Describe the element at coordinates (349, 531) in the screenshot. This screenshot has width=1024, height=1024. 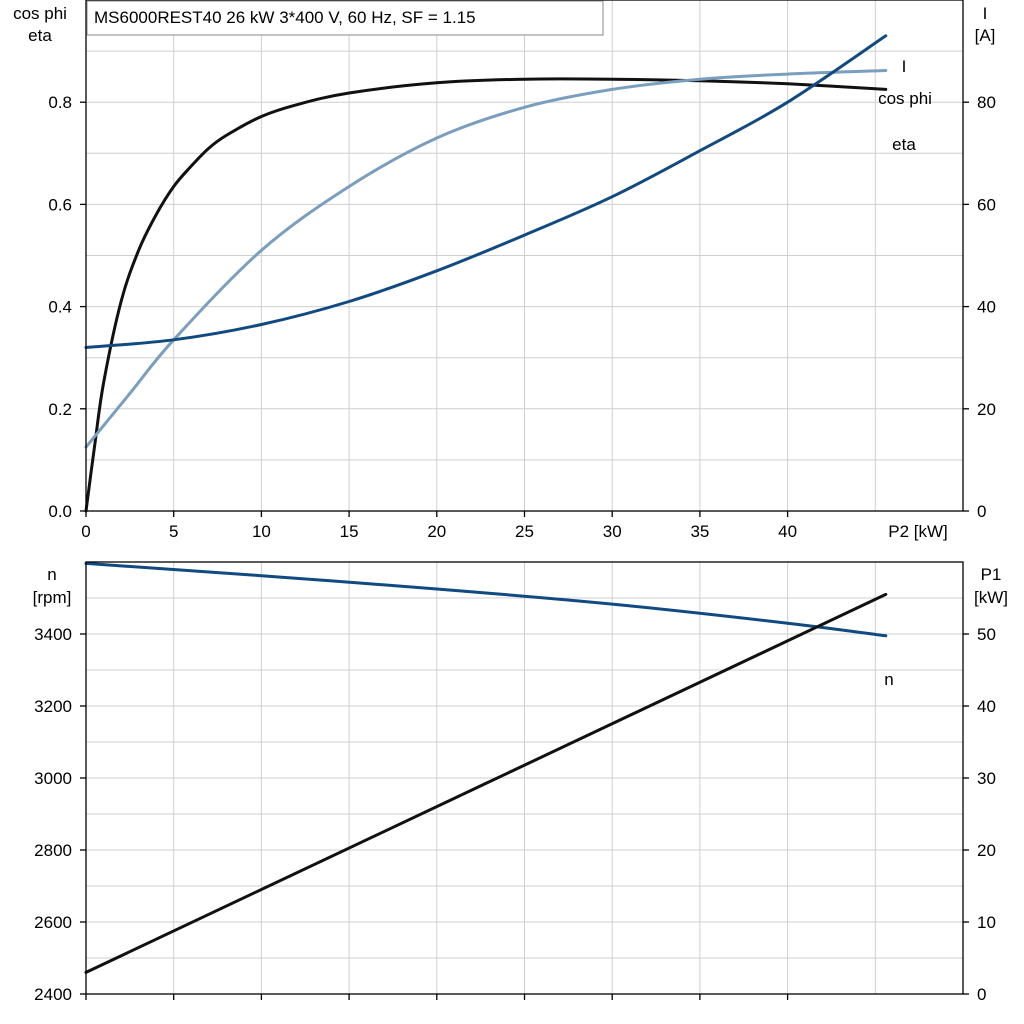
I see `x-tick-label: 15` at that location.